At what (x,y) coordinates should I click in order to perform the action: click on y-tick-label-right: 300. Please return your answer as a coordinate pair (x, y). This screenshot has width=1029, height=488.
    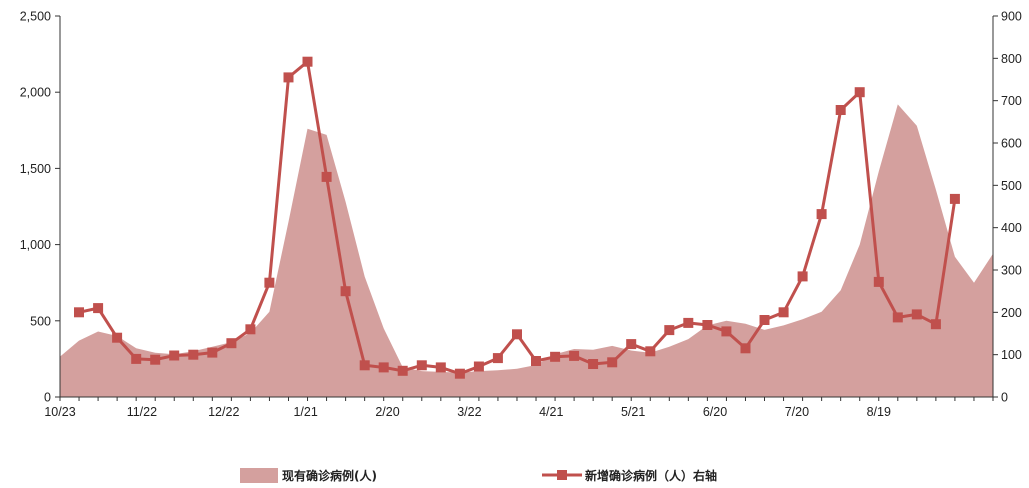
    Looking at the image, I should click on (1011, 271).